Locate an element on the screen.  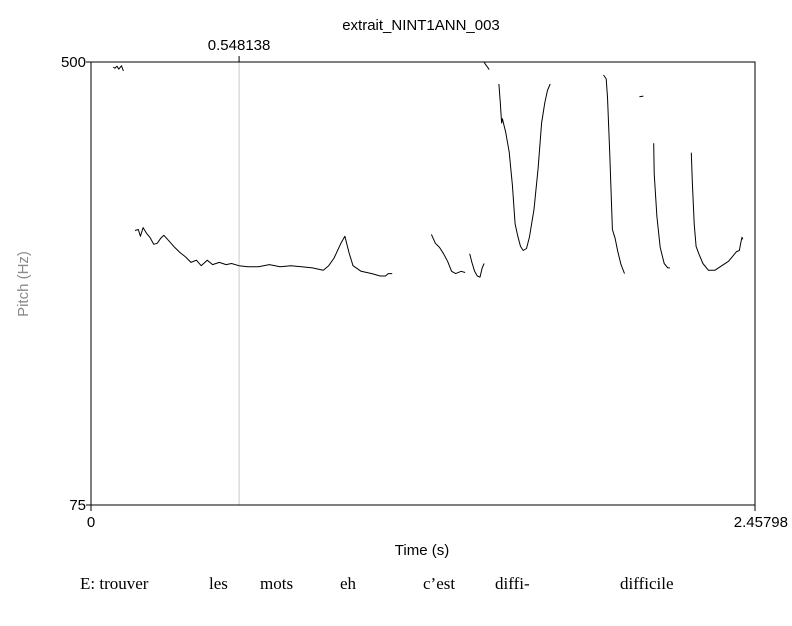
y-tick-label-max: 500 is located at coordinates (73, 62).